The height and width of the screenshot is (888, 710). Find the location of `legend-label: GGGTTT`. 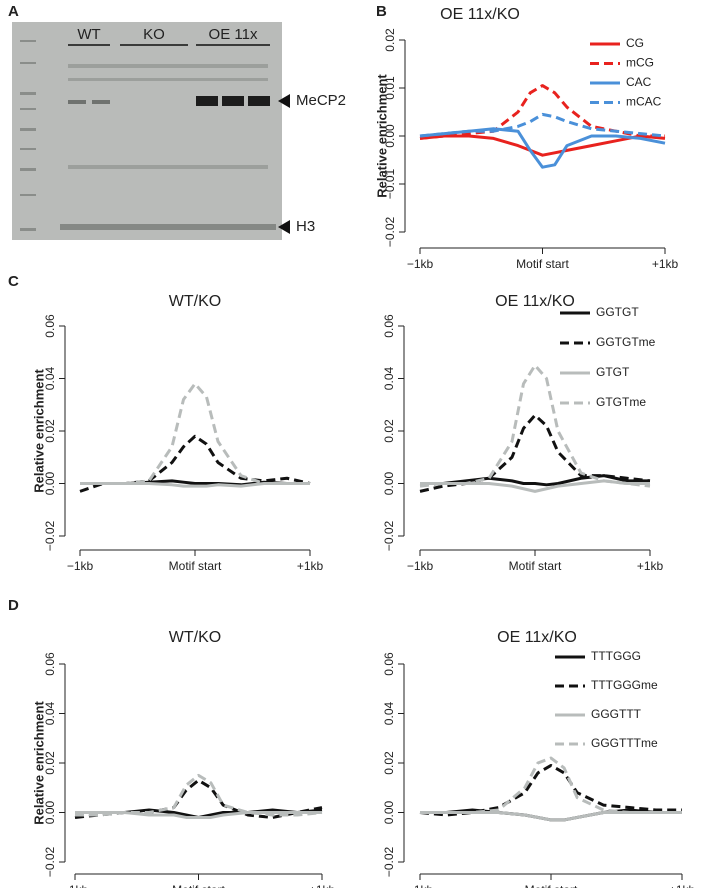

legend-label: GGGTTT is located at coordinates (616, 714).